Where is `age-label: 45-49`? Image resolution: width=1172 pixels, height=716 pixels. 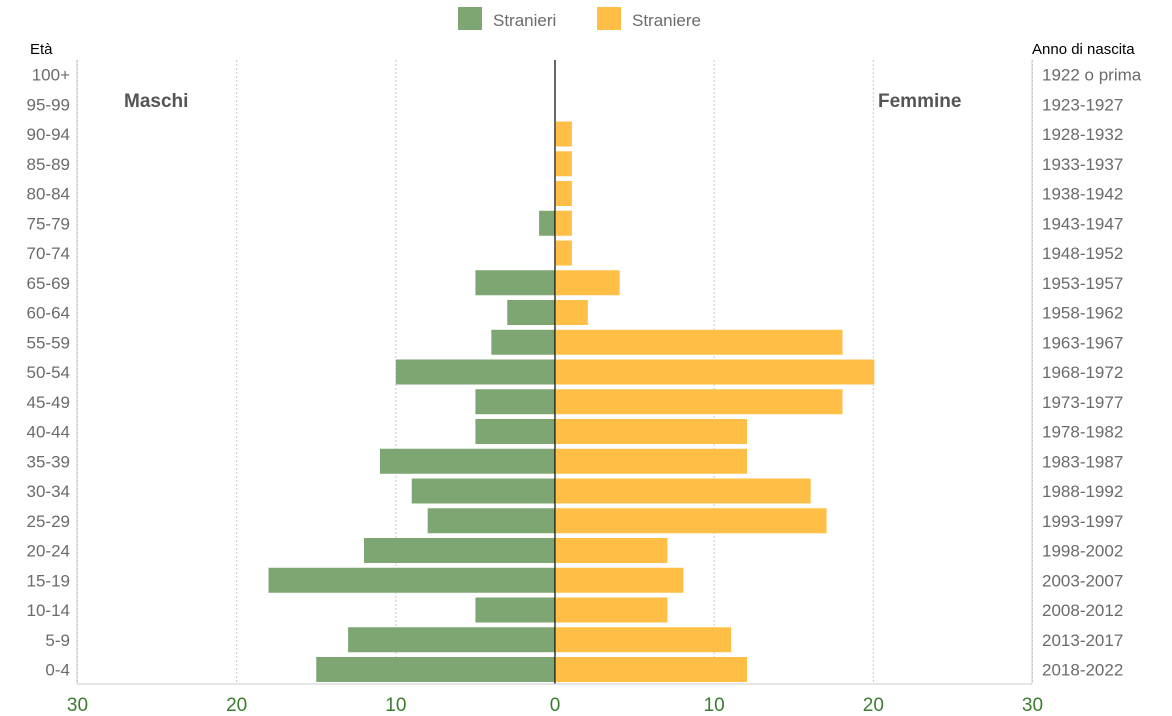 age-label: 45-49 is located at coordinates (48, 402).